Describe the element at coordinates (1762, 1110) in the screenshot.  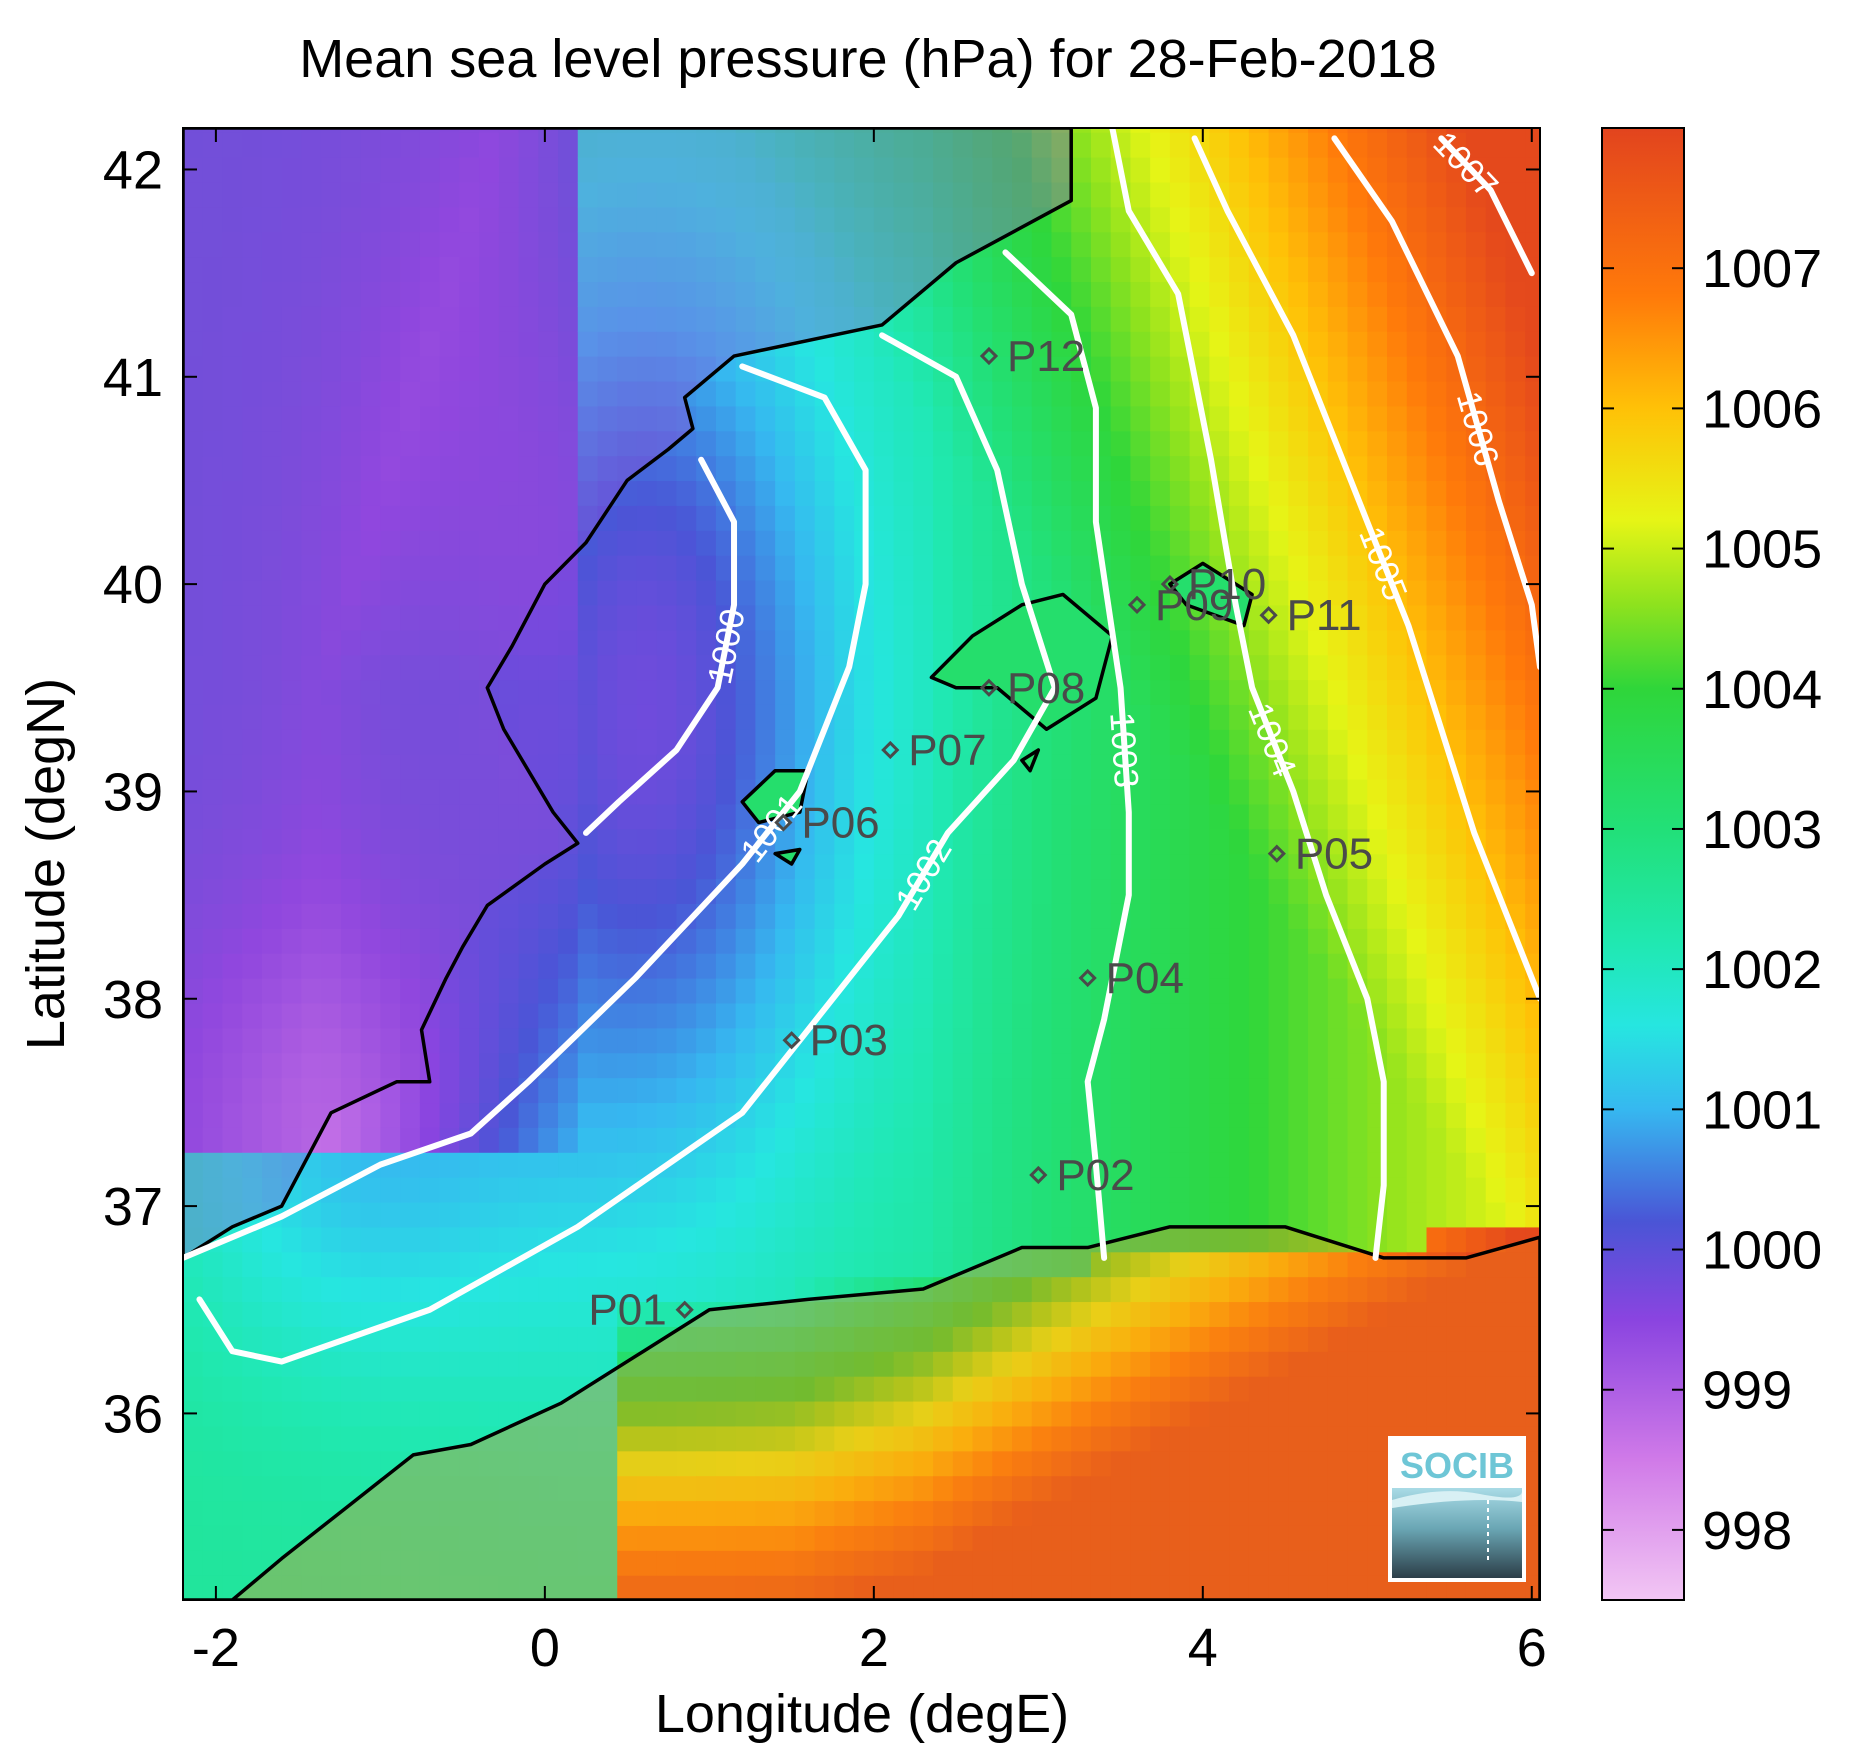
I see `colorbar-tick-label: 1001` at that location.